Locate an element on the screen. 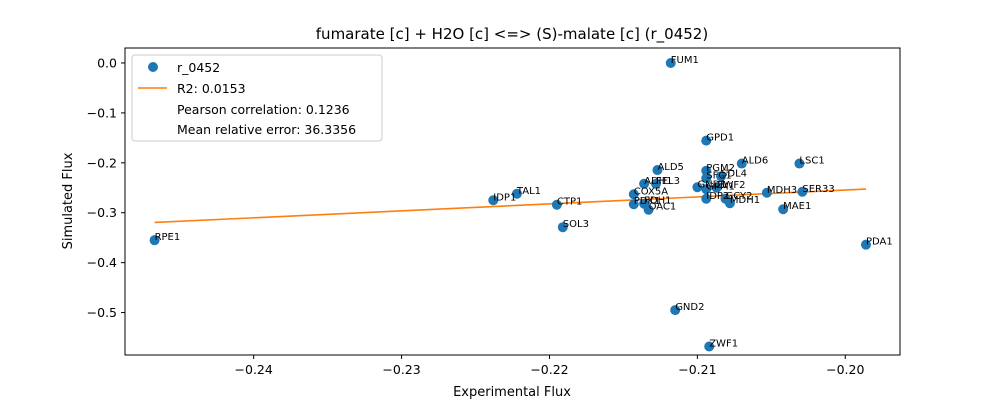  point-label: SOL3 is located at coordinates (576, 224).